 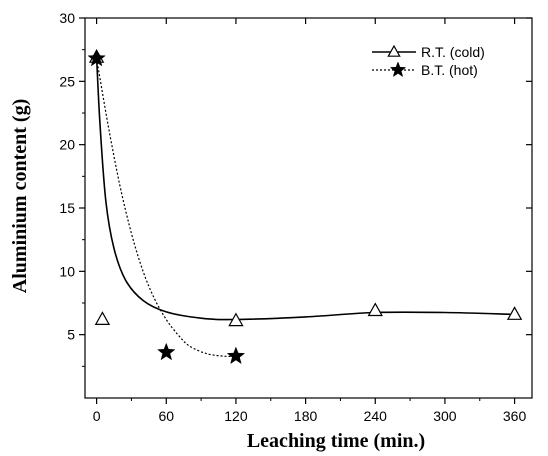 I want to click on x-tick-label: 240, so click(x=376, y=416).